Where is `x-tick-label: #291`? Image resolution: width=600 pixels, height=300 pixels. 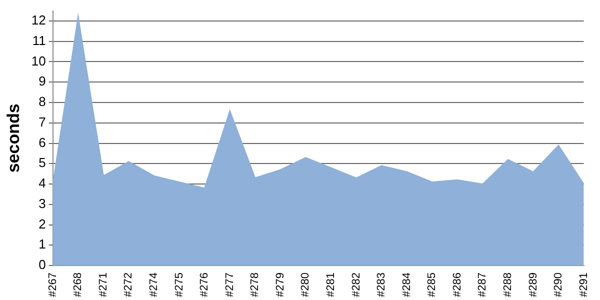 x-tick-label: #291 is located at coordinates (584, 285).